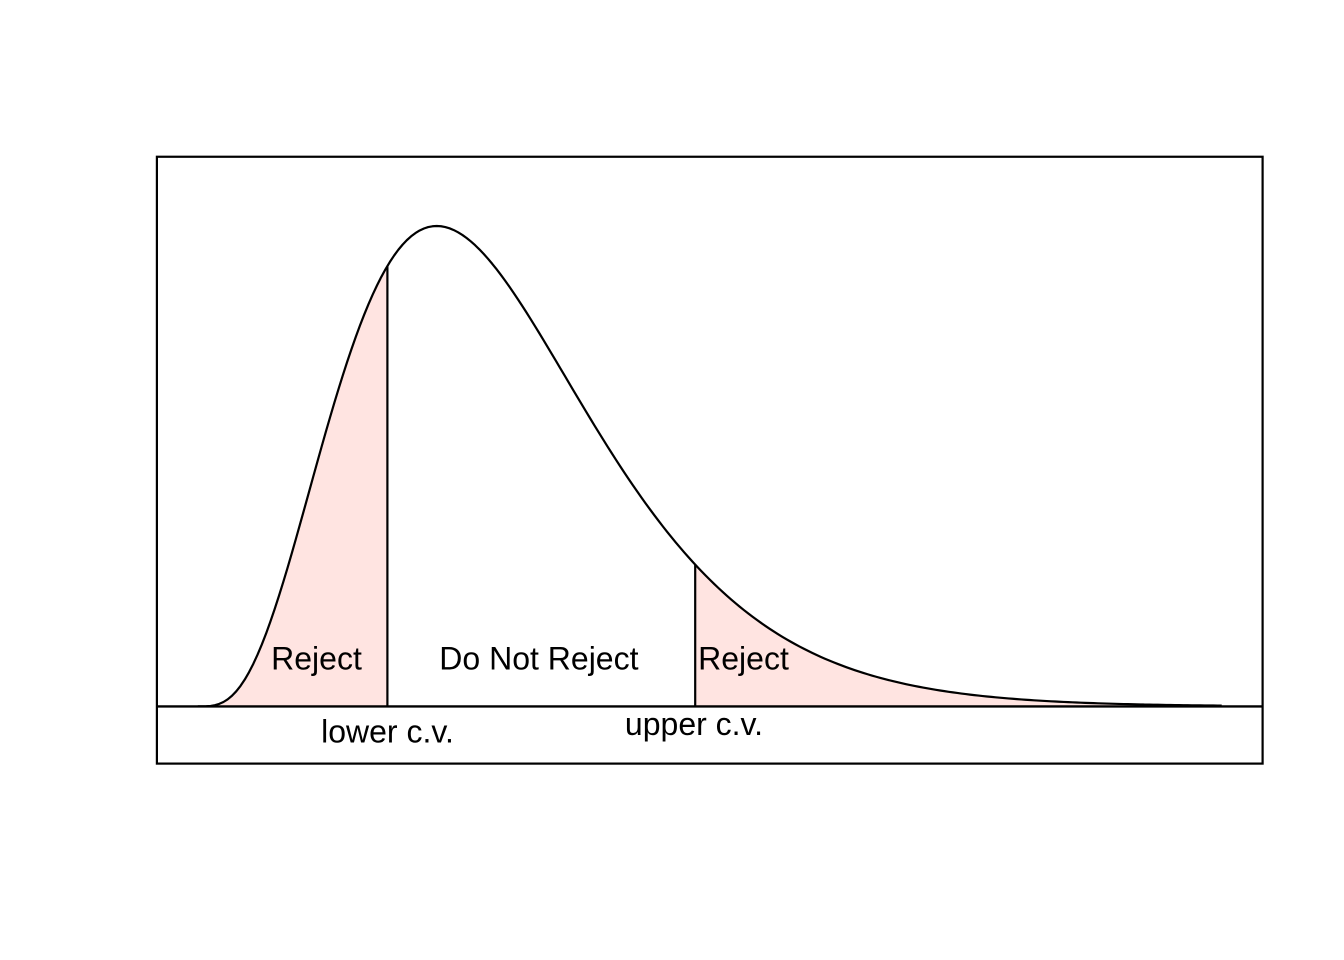 The width and height of the screenshot is (1344, 960). Describe the element at coordinates (694, 724) in the screenshot. I see `svg-text: upper c.v.` at that location.